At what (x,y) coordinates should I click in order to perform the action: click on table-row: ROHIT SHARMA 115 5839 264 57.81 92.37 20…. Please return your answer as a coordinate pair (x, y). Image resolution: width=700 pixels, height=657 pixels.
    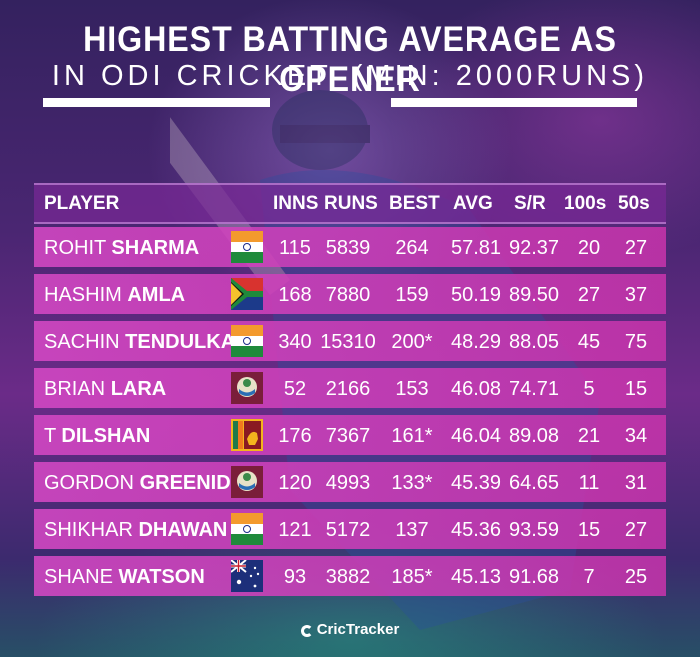
    Looking at the image, I should click on (350, 247).